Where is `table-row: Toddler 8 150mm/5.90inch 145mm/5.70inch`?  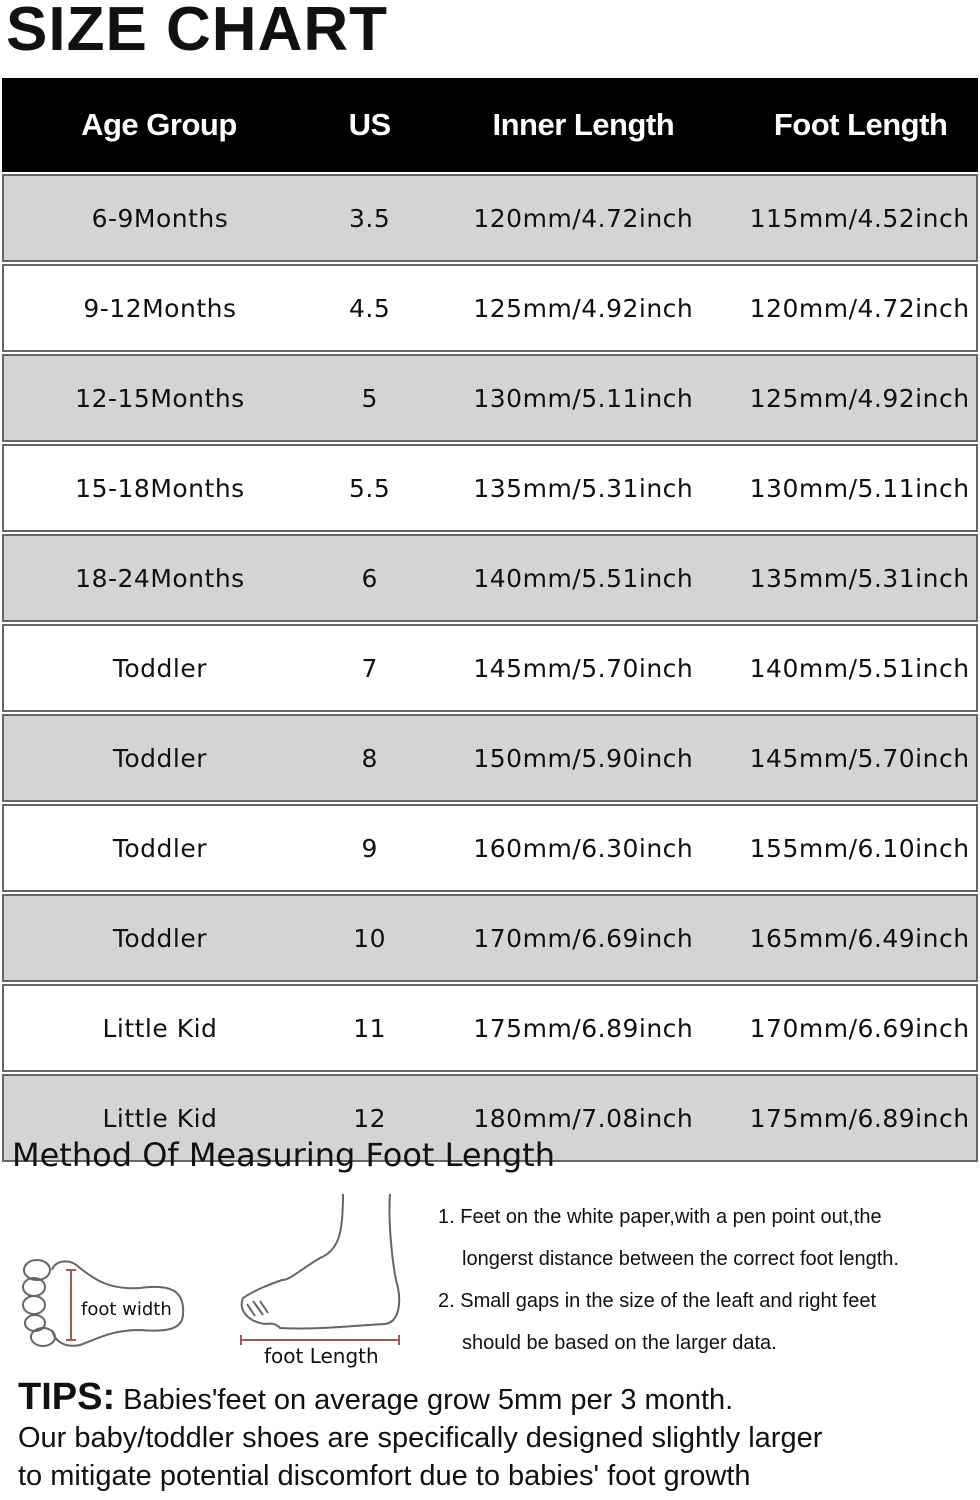 table-row: Toddler 8 150mm/5.90inch 145mm/5.70inch is located at coordinates (490, 758).